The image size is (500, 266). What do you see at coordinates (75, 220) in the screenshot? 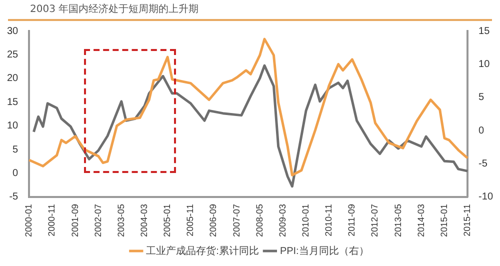
I see `x-tick-label: 2001-09` at bounding box center [75, 220].